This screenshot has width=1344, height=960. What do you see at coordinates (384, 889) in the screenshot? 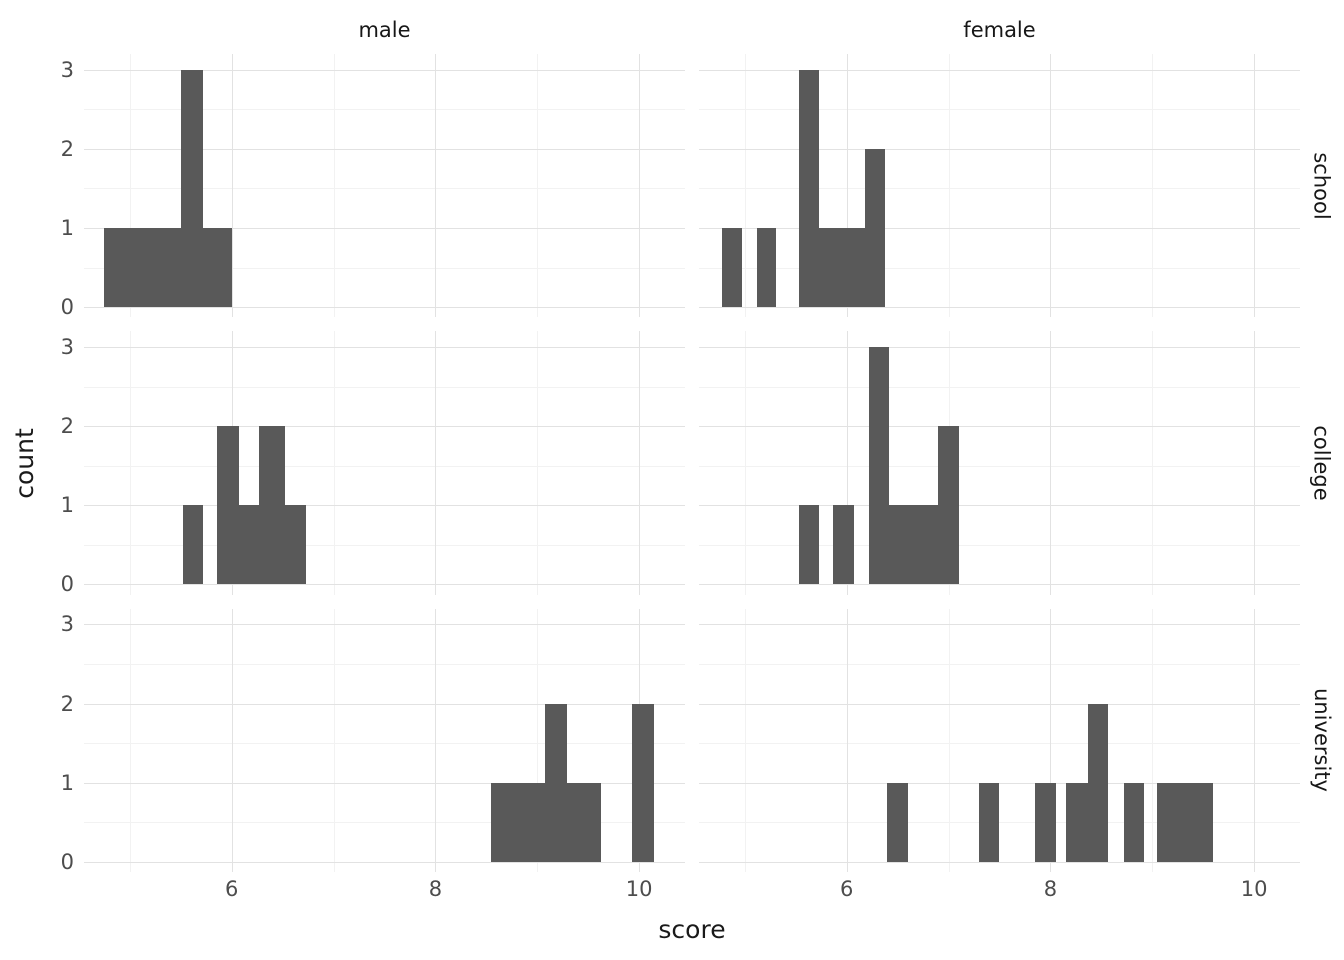
I see `x-axis-ticks-male: 6 8 10` at bounding box center [384, 889].